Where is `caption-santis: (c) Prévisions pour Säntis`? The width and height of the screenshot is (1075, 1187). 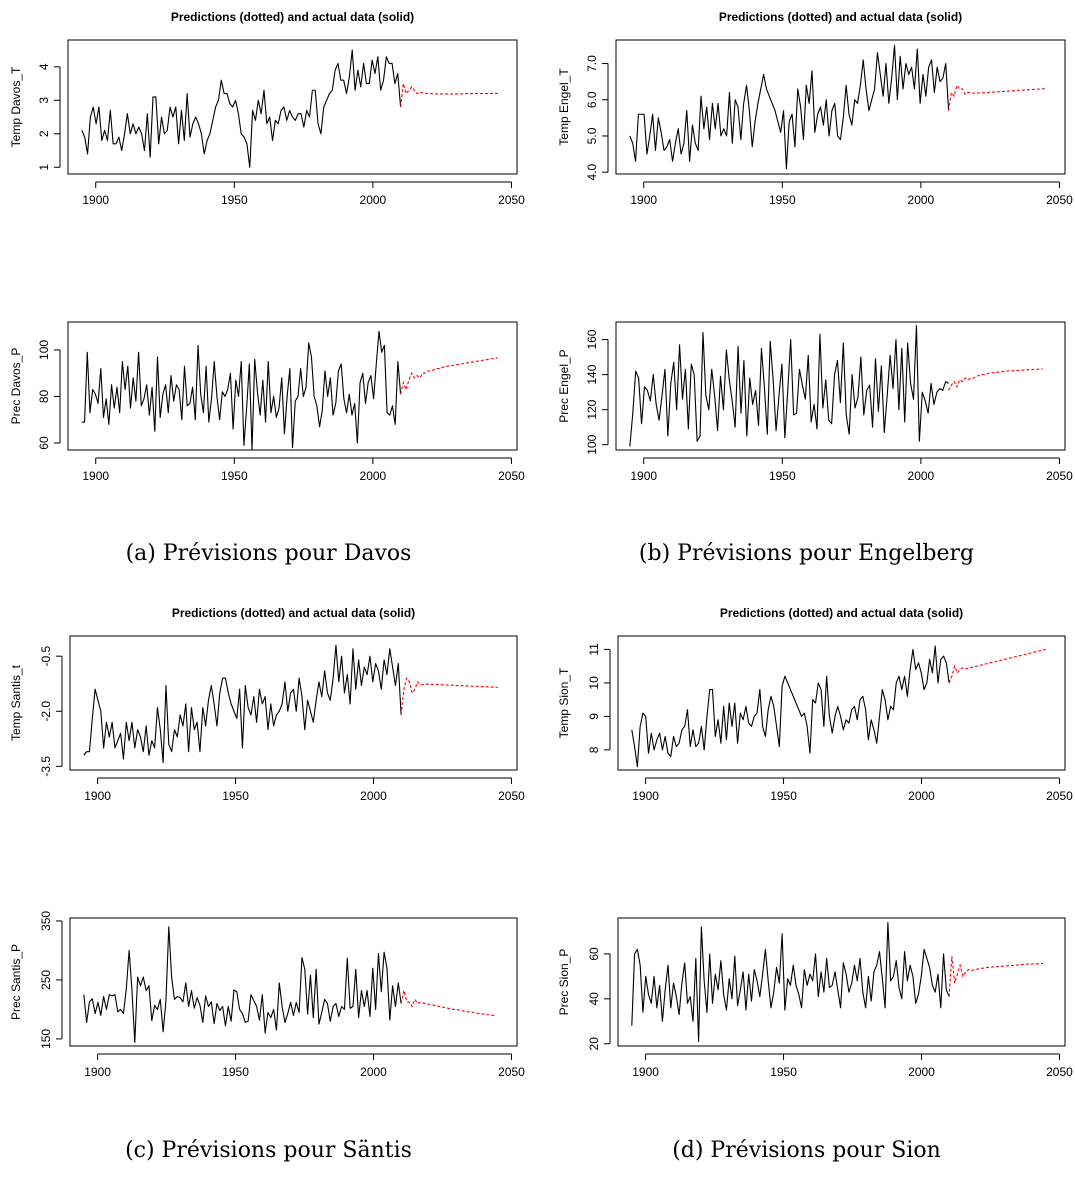
caption-santis: (c) Prévisions pour Säntis is located at coordinates (268, 1150).